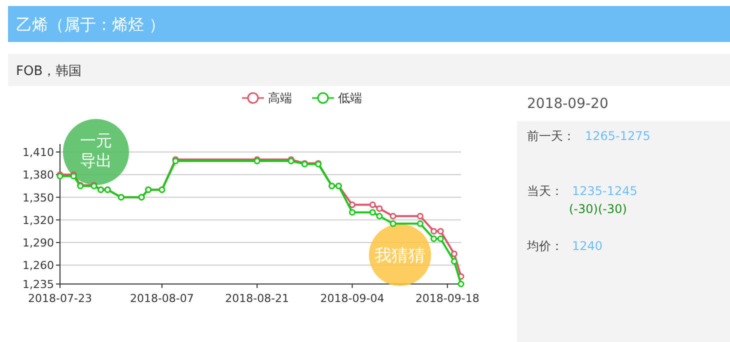  I want to click on y-tick-label: 1,350, so click(38, 197).